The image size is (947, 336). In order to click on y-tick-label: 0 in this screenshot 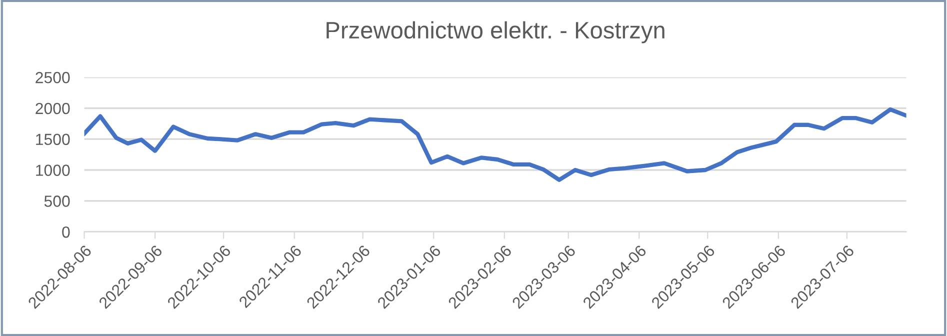, I will do `click(66, 232)`.